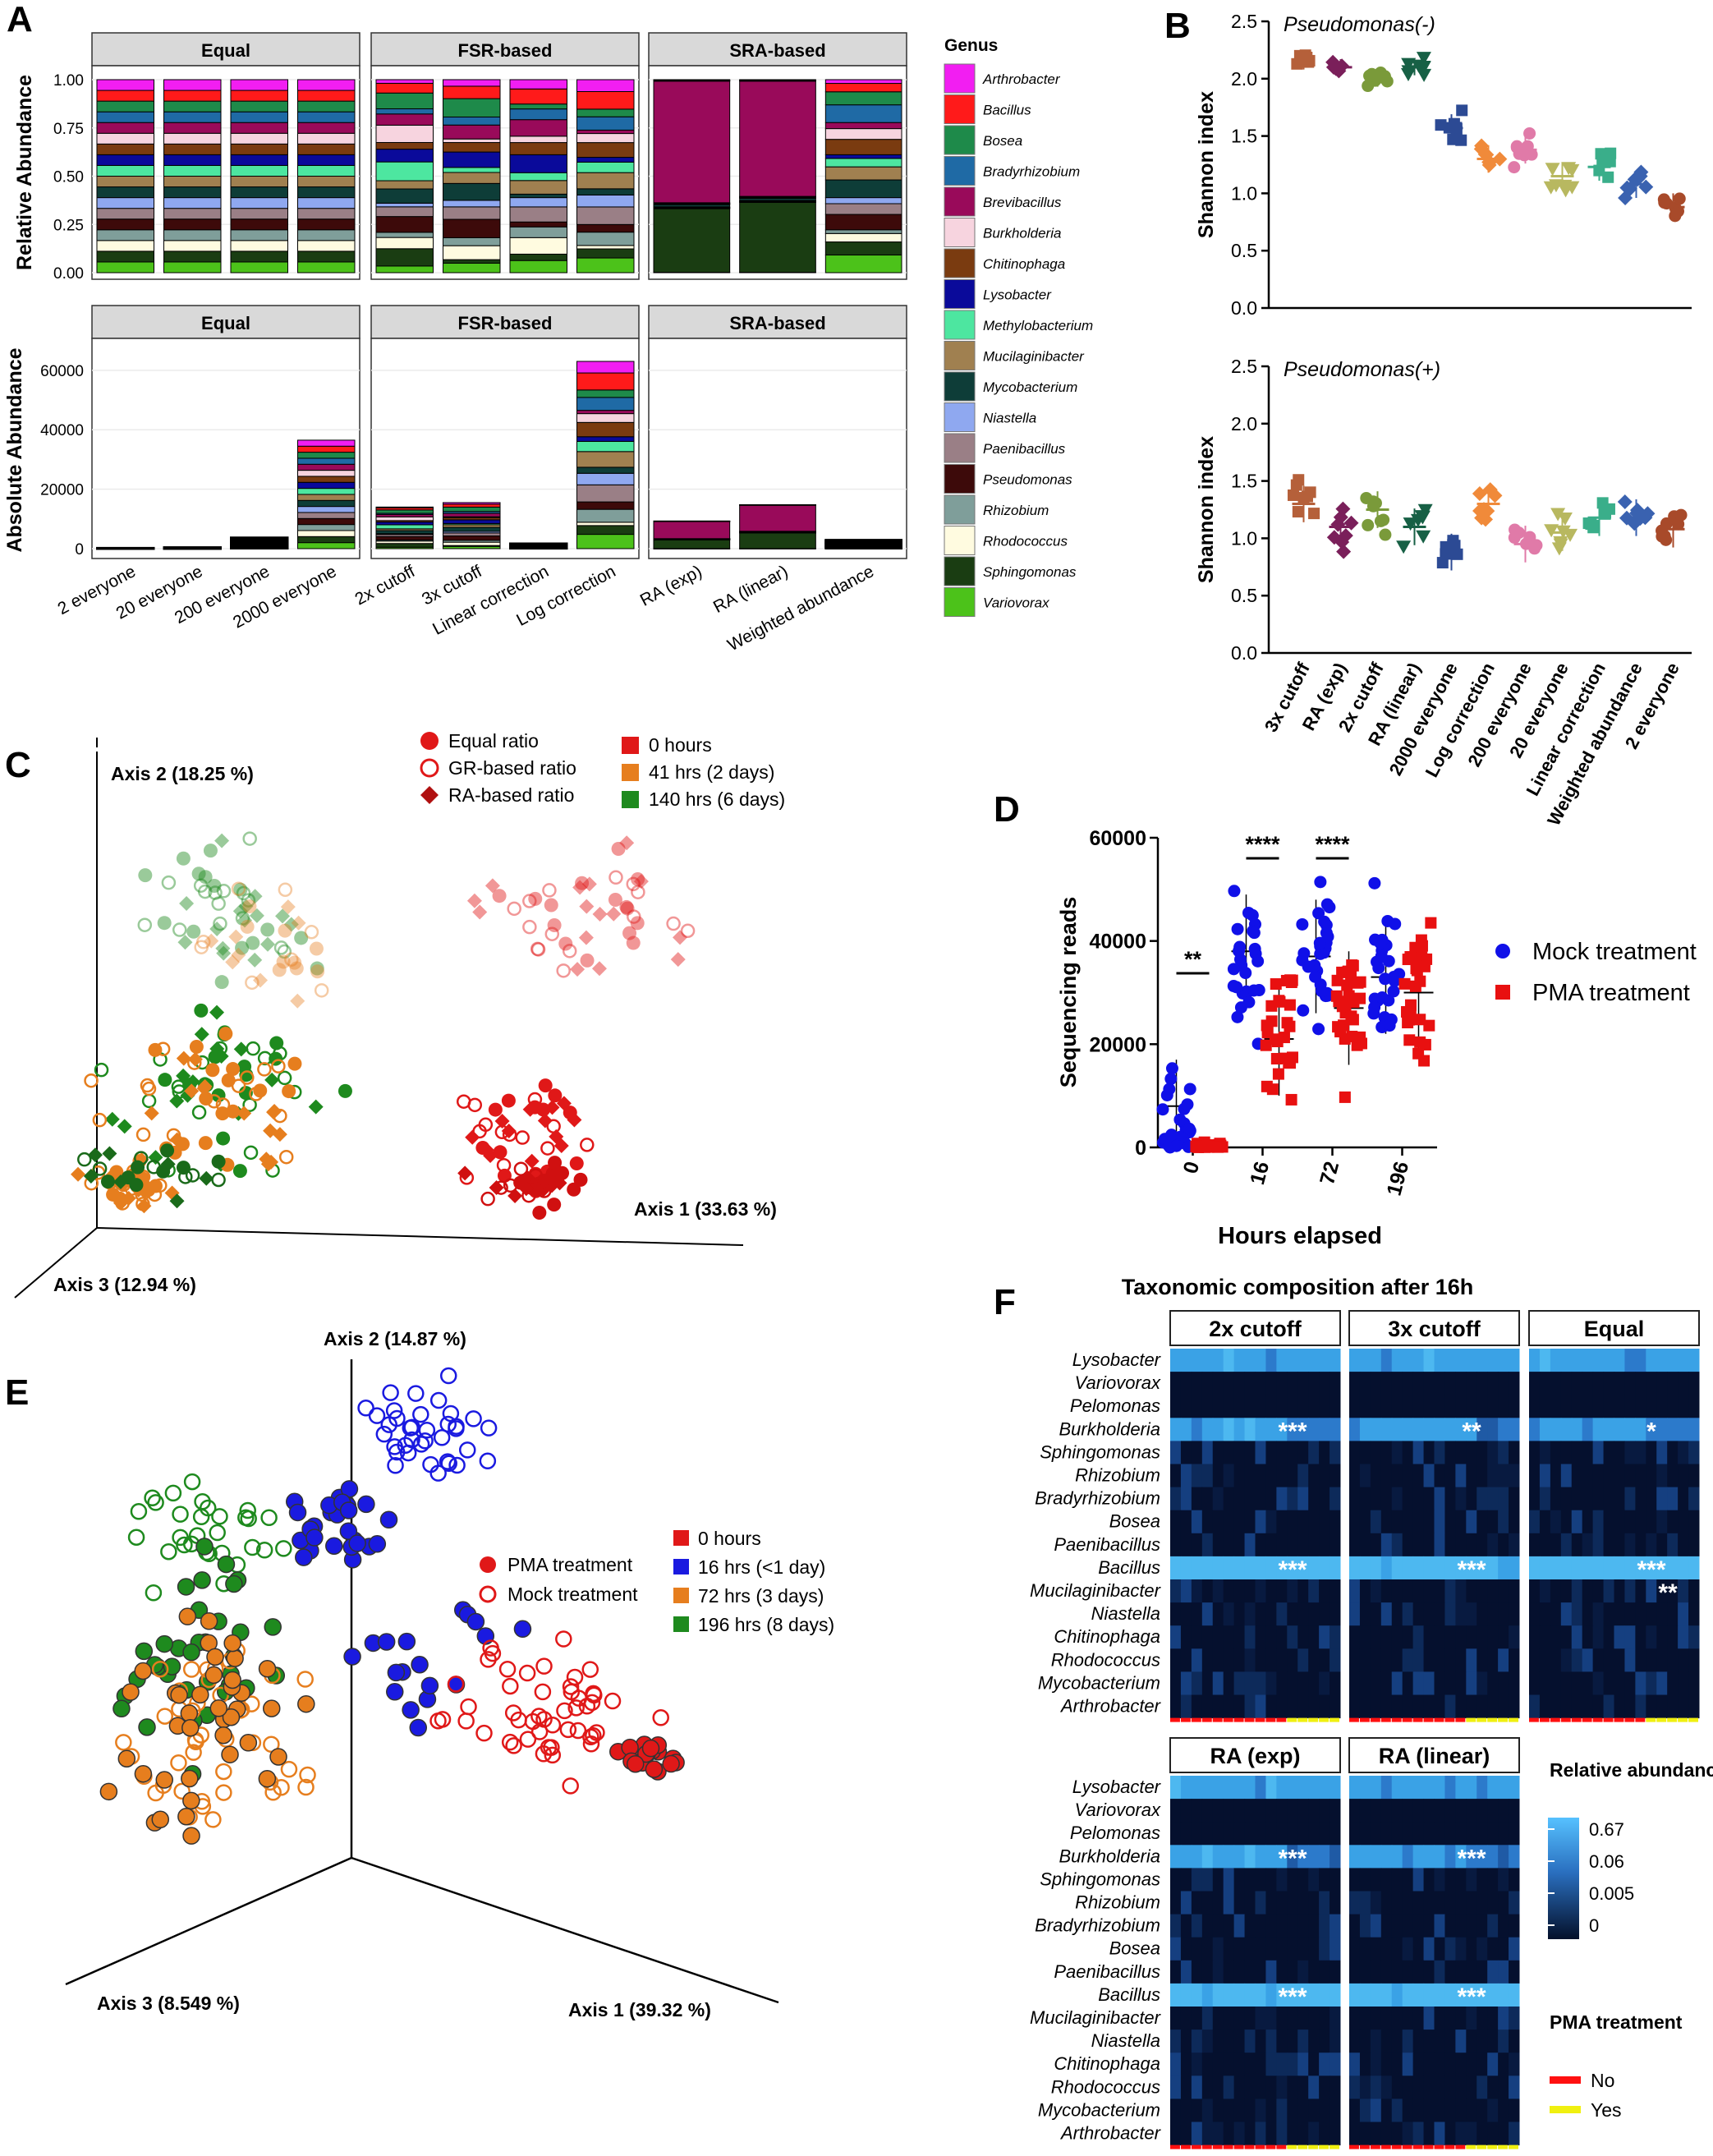  Describe the element at coordinates (1602, 2080) in the screenshot. I see `f-pma-legend-label: No` at that location.